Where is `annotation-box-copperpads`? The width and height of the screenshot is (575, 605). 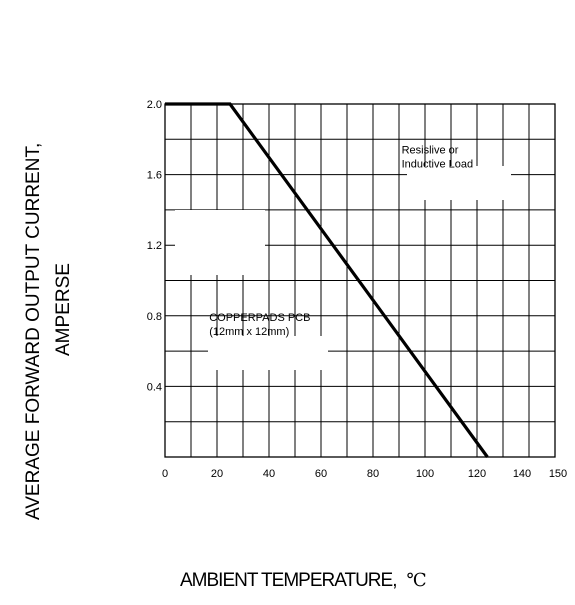
annotation-box-copperpads is located at coordinates (268, 353).